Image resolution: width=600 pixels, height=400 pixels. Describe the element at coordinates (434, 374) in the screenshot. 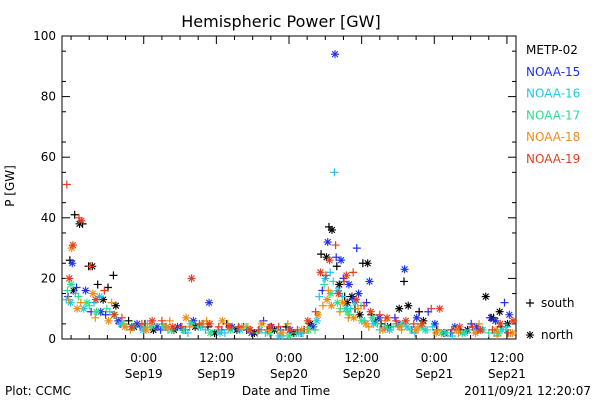

I see `x-tick-date-label: Sep21` at that location.